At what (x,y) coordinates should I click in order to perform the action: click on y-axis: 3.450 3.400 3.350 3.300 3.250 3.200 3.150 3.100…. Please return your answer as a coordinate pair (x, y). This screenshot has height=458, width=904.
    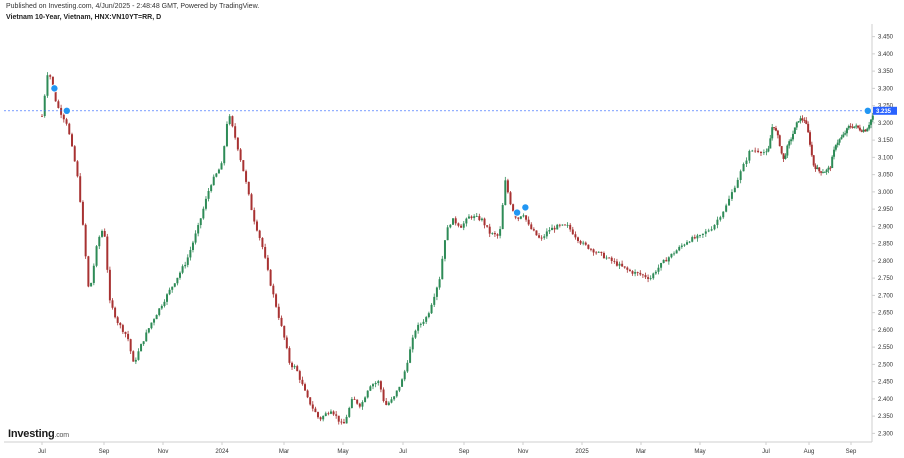
    Looking at the image, I should click on (882, 233).